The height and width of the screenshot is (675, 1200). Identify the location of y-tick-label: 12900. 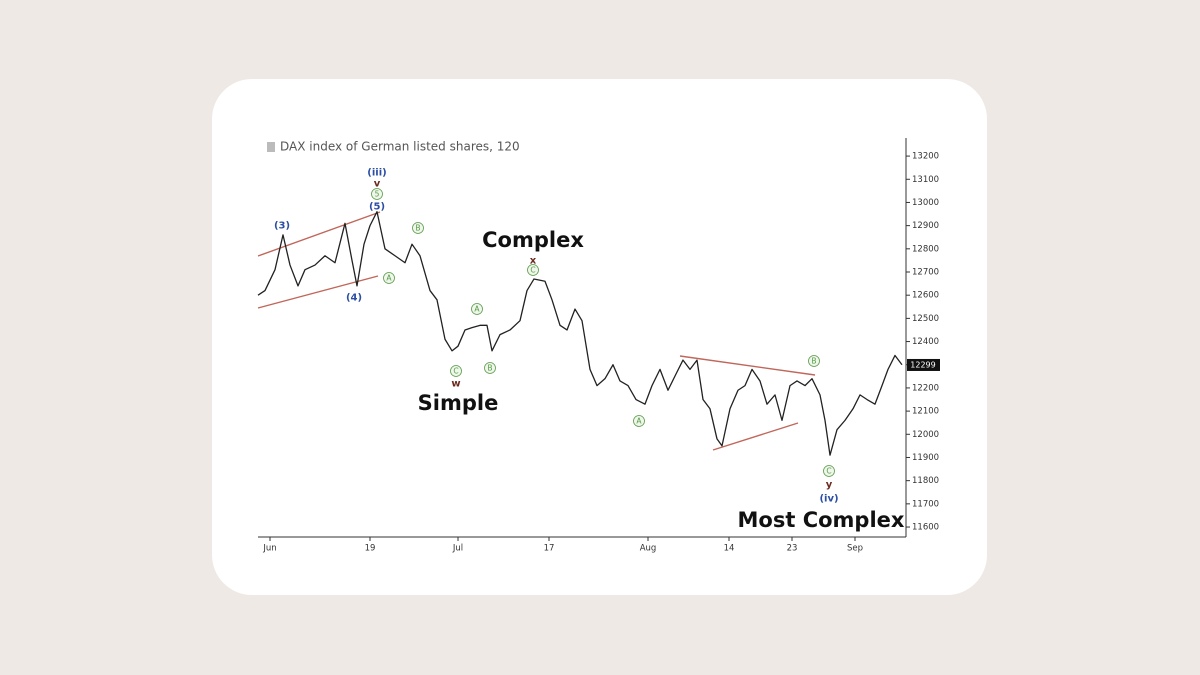
(925, 226).